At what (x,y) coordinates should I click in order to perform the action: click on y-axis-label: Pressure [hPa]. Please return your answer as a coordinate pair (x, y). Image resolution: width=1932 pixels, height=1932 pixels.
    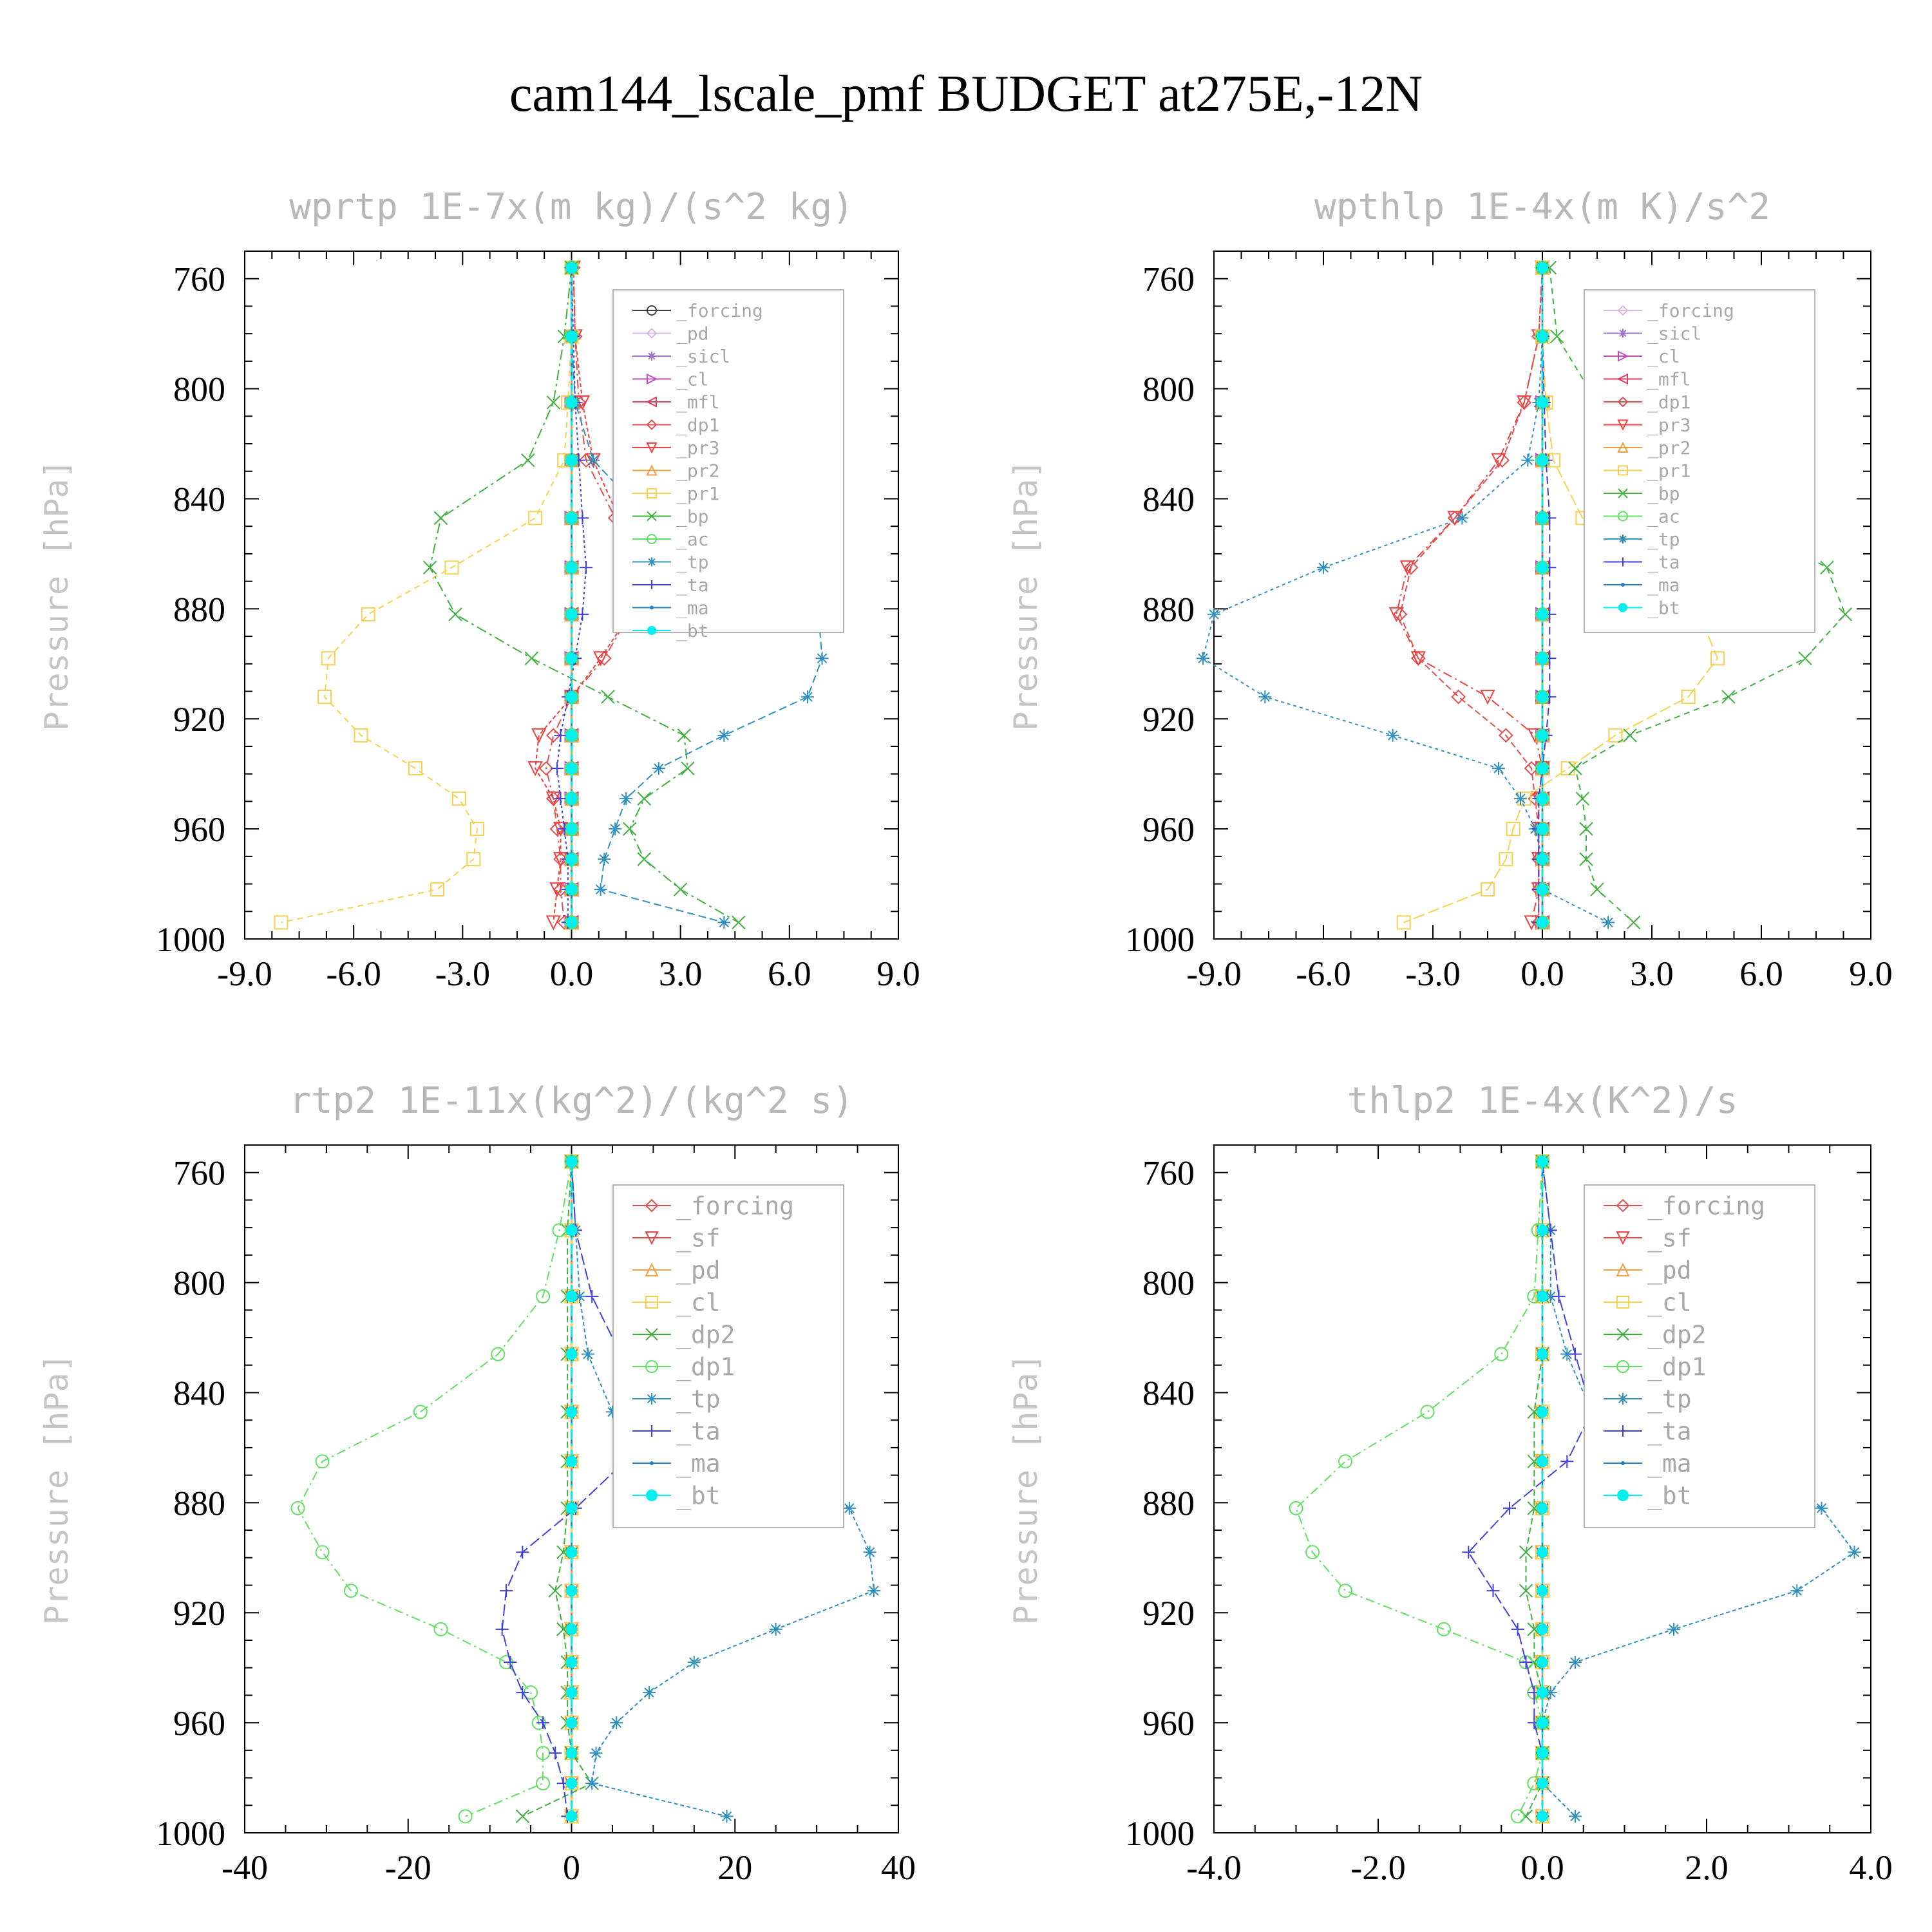
    Looking at the image, I should click on (1026, 594).